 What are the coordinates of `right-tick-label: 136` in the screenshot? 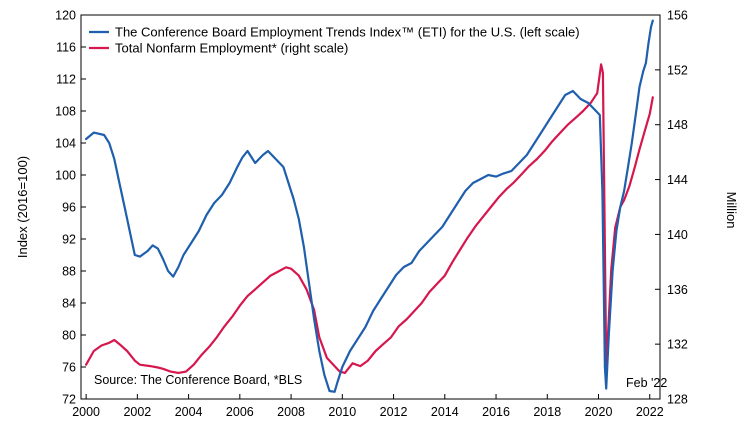 It's located at (677, 290).